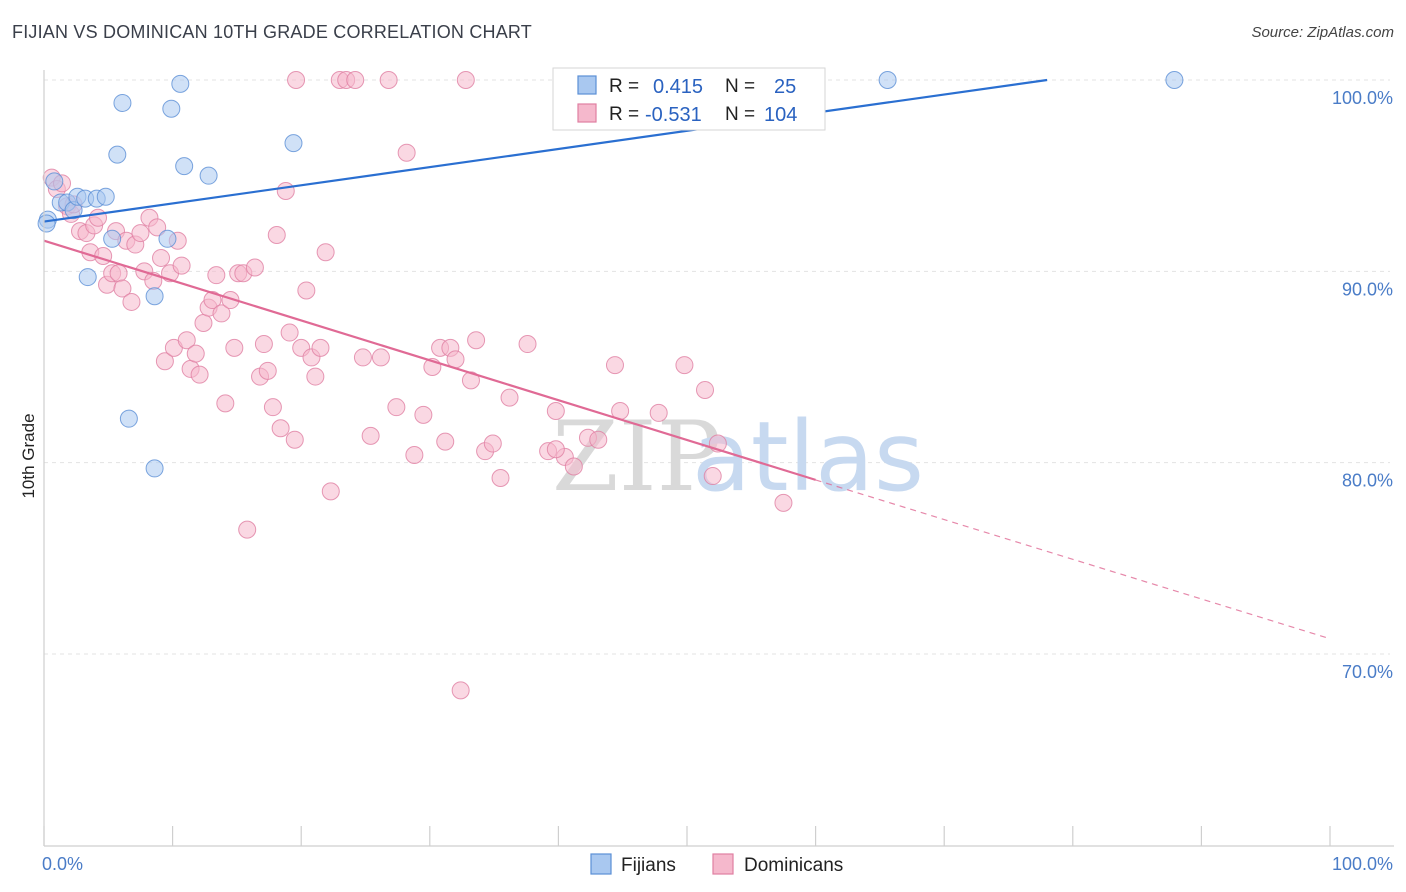 The width and height of the screenshot is (1406, 892). What do you see at coordinates (808, 457) in the screenshot?
I see `watermark-atlas: atlas` at bounding box center [808, 457].